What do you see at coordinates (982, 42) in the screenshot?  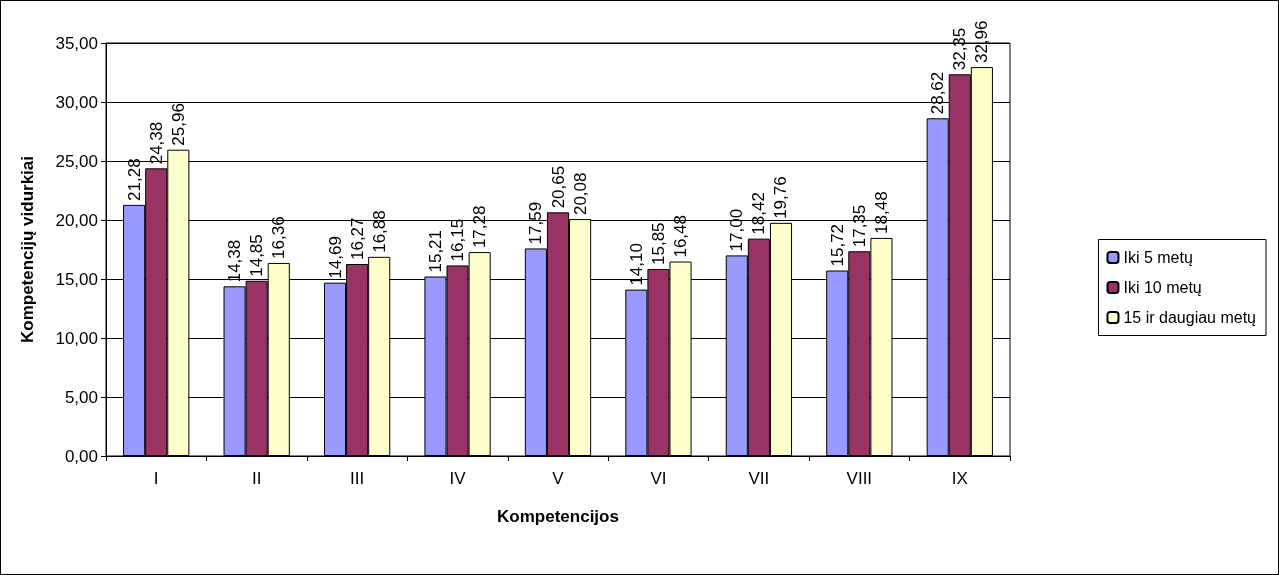 I see `data-label: 32,96` at bounding box center [982, 42].